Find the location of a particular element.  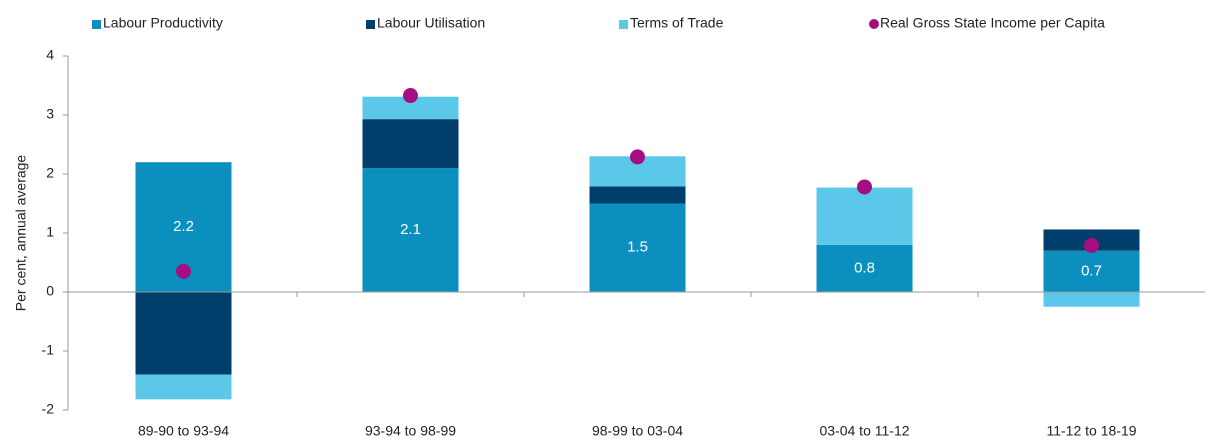

legend-label: Labour Utilisation is located at coordinates (431, 23).